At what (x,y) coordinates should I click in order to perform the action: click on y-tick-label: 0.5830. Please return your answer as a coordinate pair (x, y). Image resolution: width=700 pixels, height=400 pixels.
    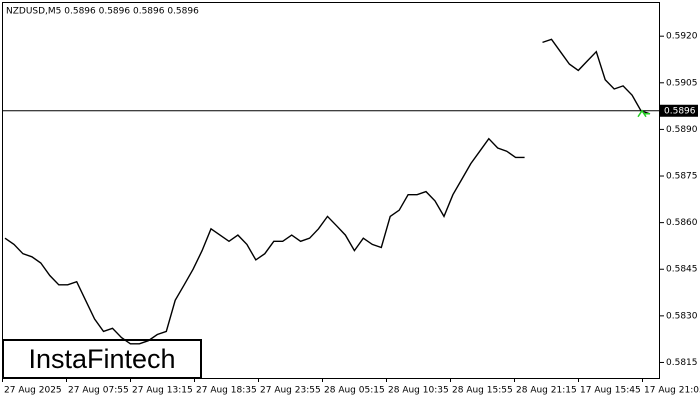
    Looking at the image, I should click on (682, 316).